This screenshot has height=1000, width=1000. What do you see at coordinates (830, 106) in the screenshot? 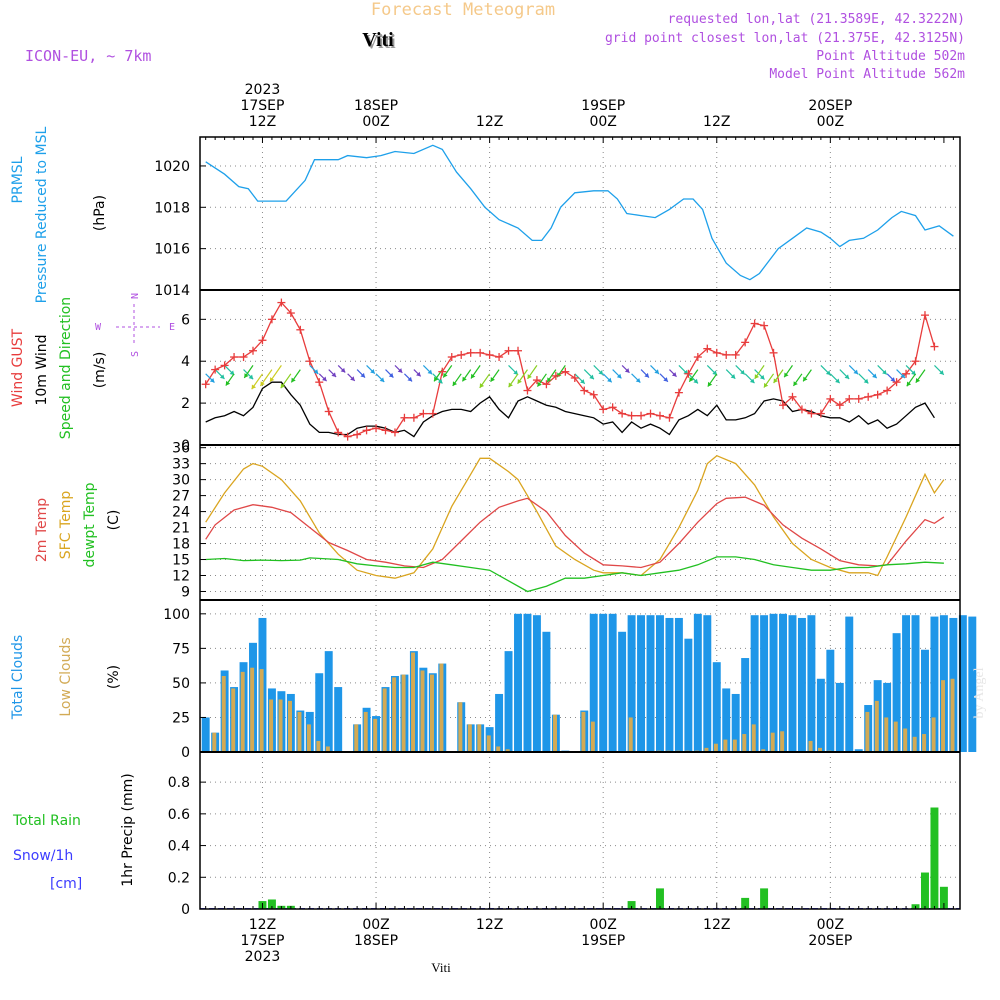
I see `top-time-label: 20SEP` at bounding box center [830, 106].